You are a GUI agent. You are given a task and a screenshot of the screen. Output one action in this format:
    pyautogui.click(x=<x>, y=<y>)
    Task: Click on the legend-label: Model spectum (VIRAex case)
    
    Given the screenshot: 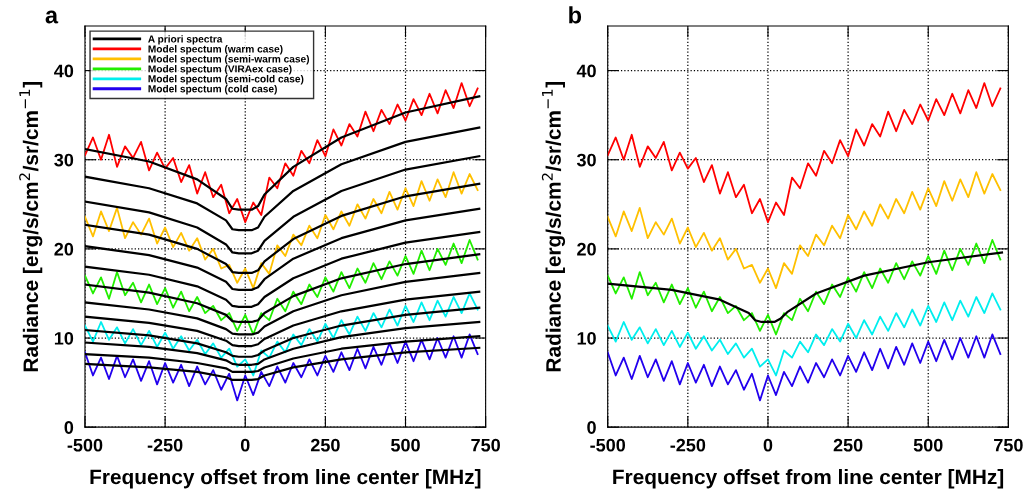 What is the action you would take?
    pyautogui.click(x=220, y=70)
    